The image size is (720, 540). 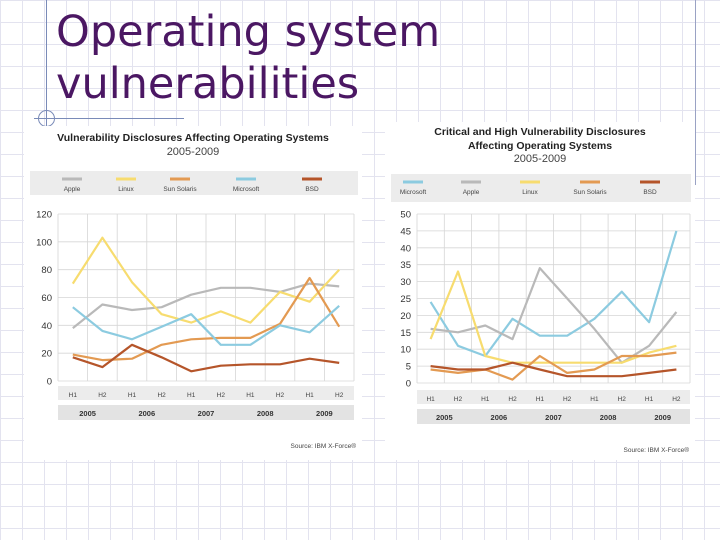 What do you see at coordinates (208, 84) in the screenshot?
I see `slide-title-line-2: vulnerabilities` at bounding box center [208, 84].